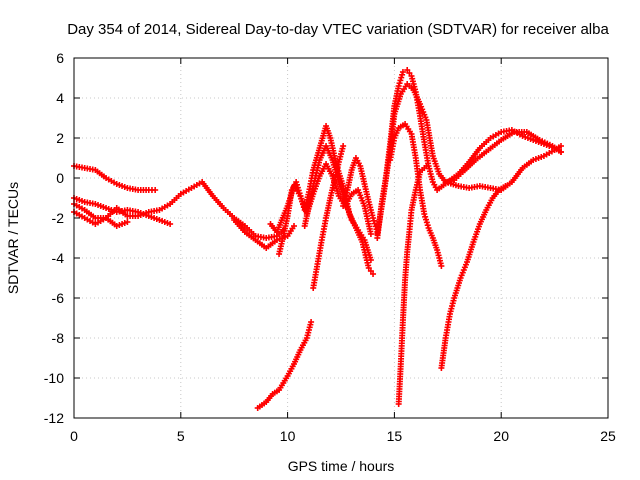  I want to click on y-tick-label: -10, so click(54, 378).